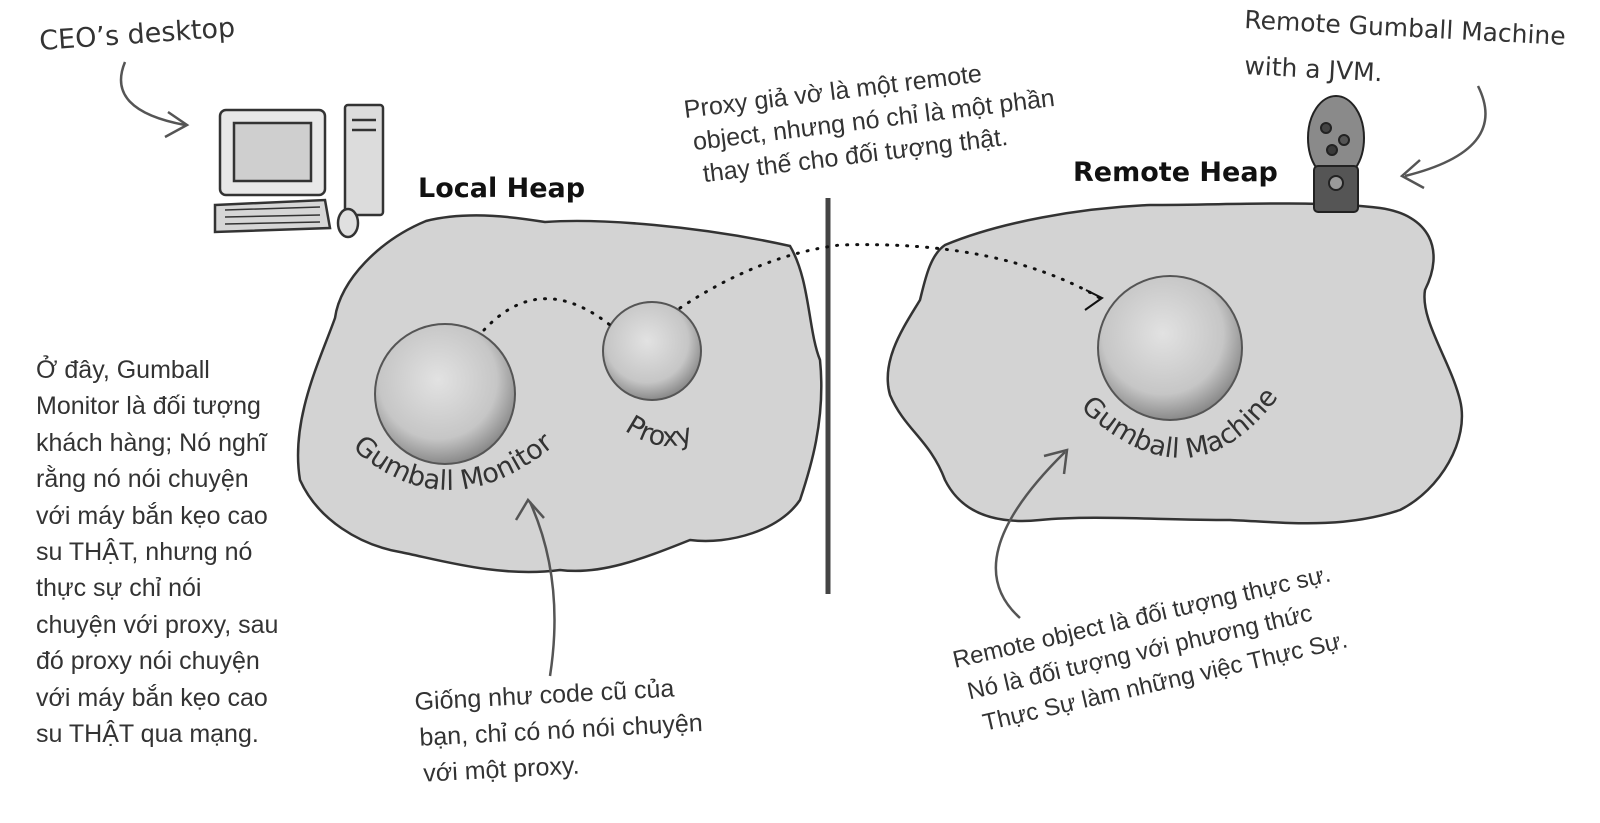 This screenshot has width=1600, height=823. Describe the element at coordinates (151, 442) in the screenshot. I see `left-note-line: khách hàng; Nó nghĩ` at that location.